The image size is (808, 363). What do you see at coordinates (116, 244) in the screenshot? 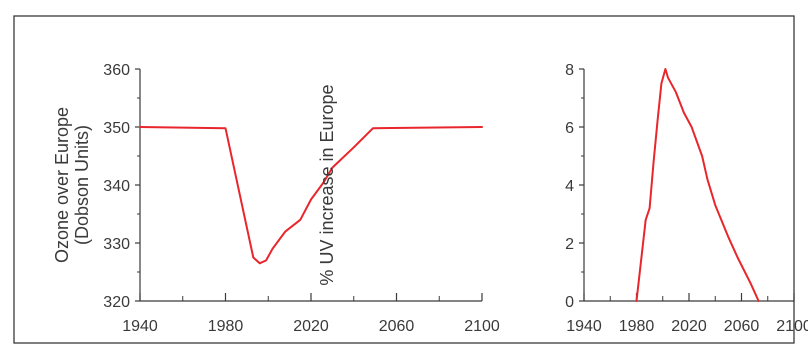
I see `y-tick-label: 330` at bounding box center [116, 244].